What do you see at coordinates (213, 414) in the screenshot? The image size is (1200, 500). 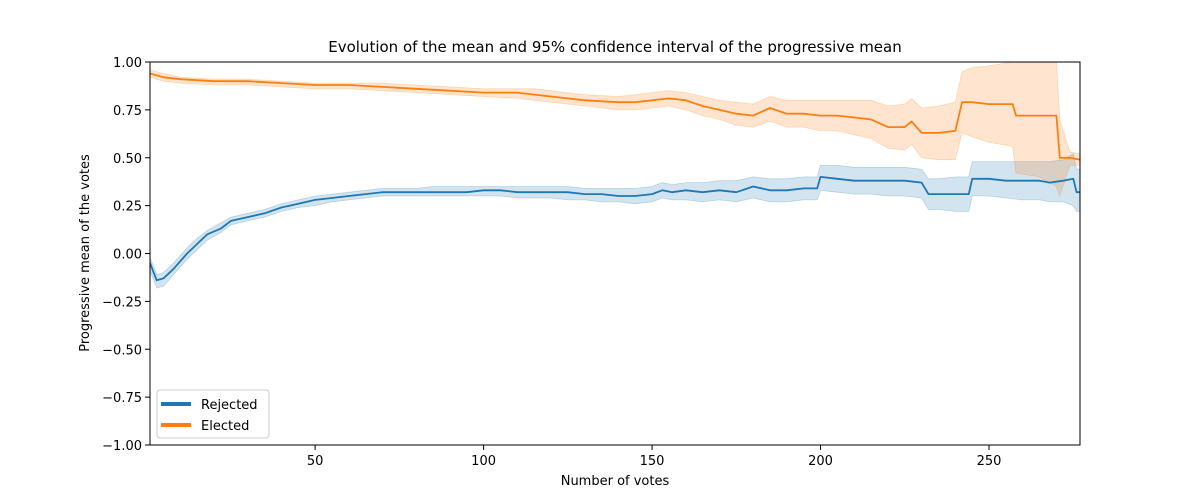 I see `legend: Rejected Elected` at bounding box center [213, 414].